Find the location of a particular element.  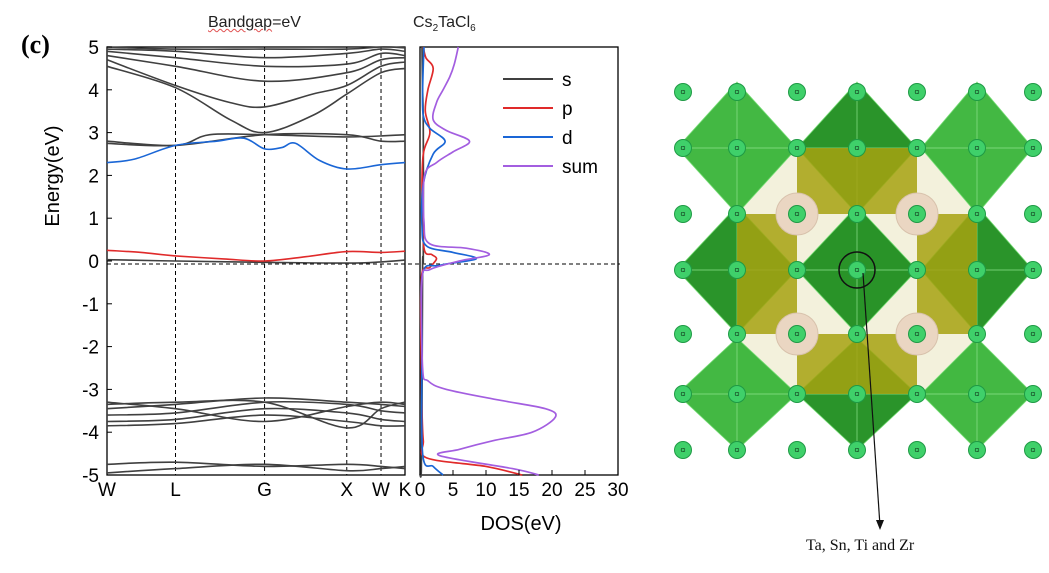

structure-caption: Ta, Sn, Ti and Zr is located at coordinates (860, 545).